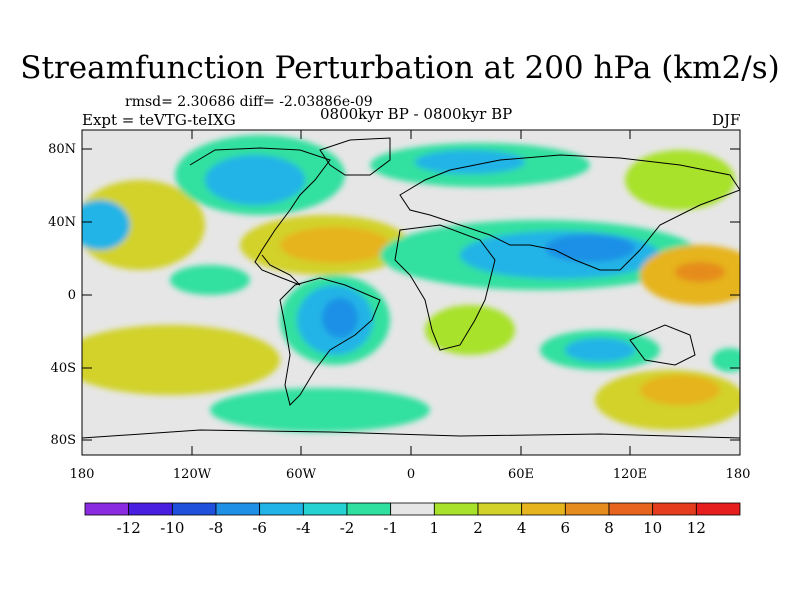  Describe the element at coordinates (569, 212) in the screenshot. I see `coast-eurasia` at that location.